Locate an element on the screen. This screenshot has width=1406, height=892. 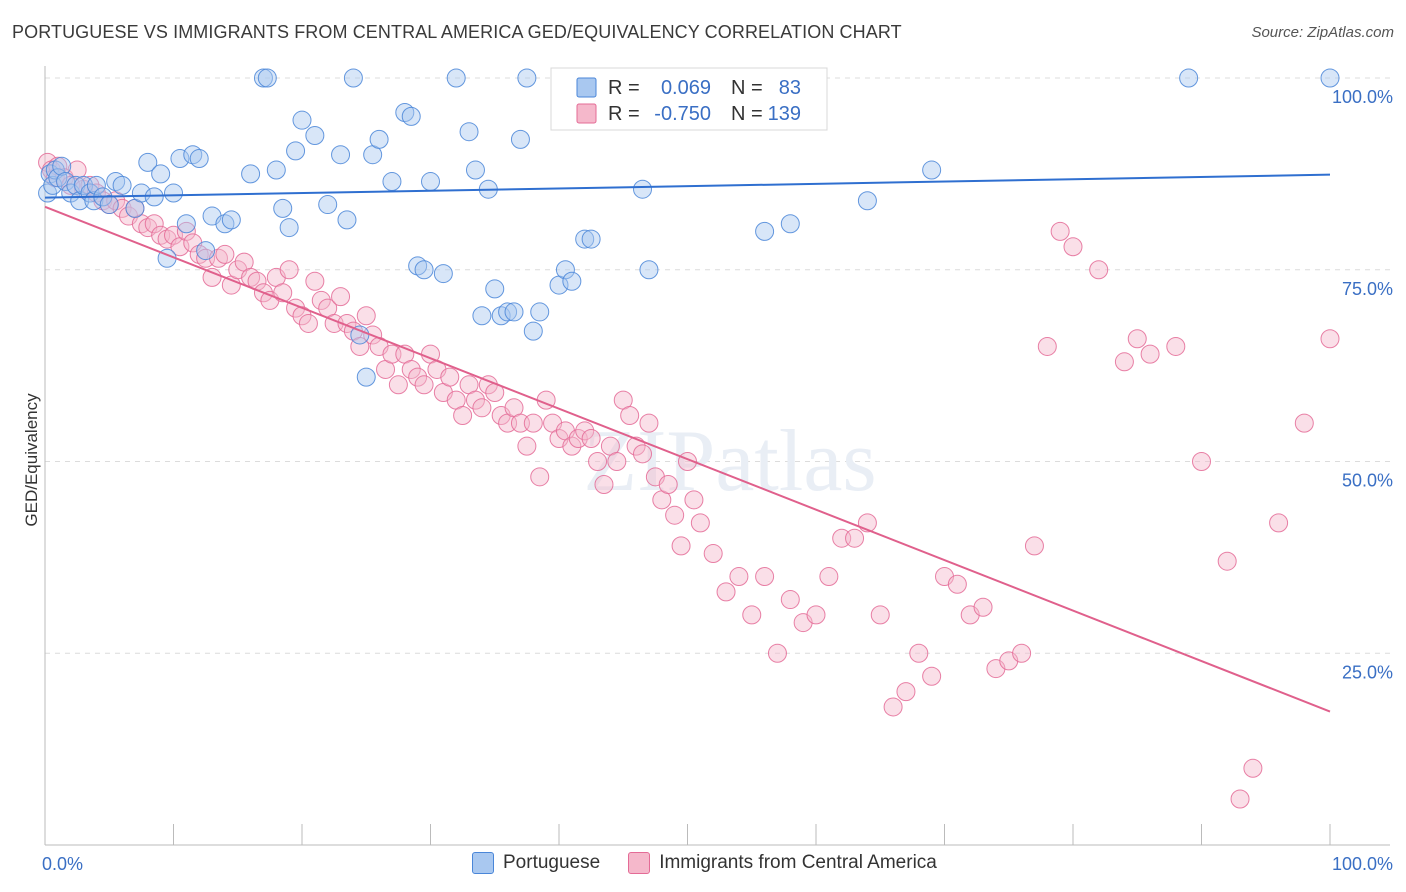
stats-legend: R = 0.069 N = 83 R = -0.750 N = 139 is located at coordinates (689, 99).